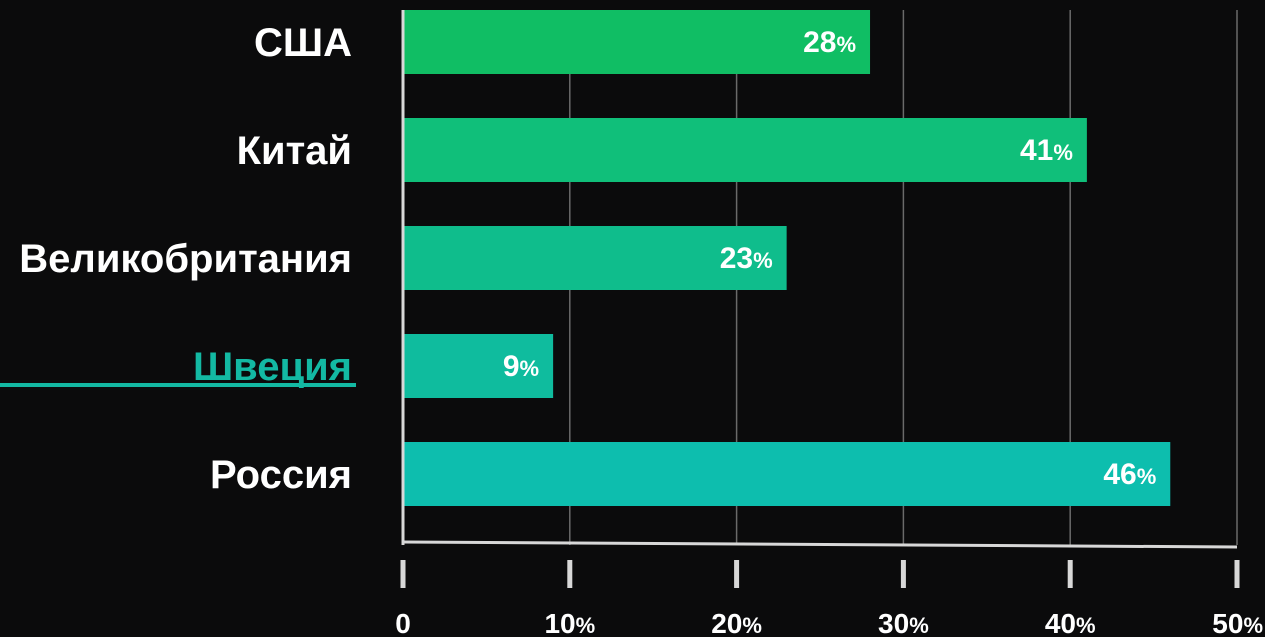 This screenshot has width=1265, height=637. What do you see at coordinates (829, 42) in the screenshot?
I see `bar-value-label: 28%` at bounding box center [829, 42].